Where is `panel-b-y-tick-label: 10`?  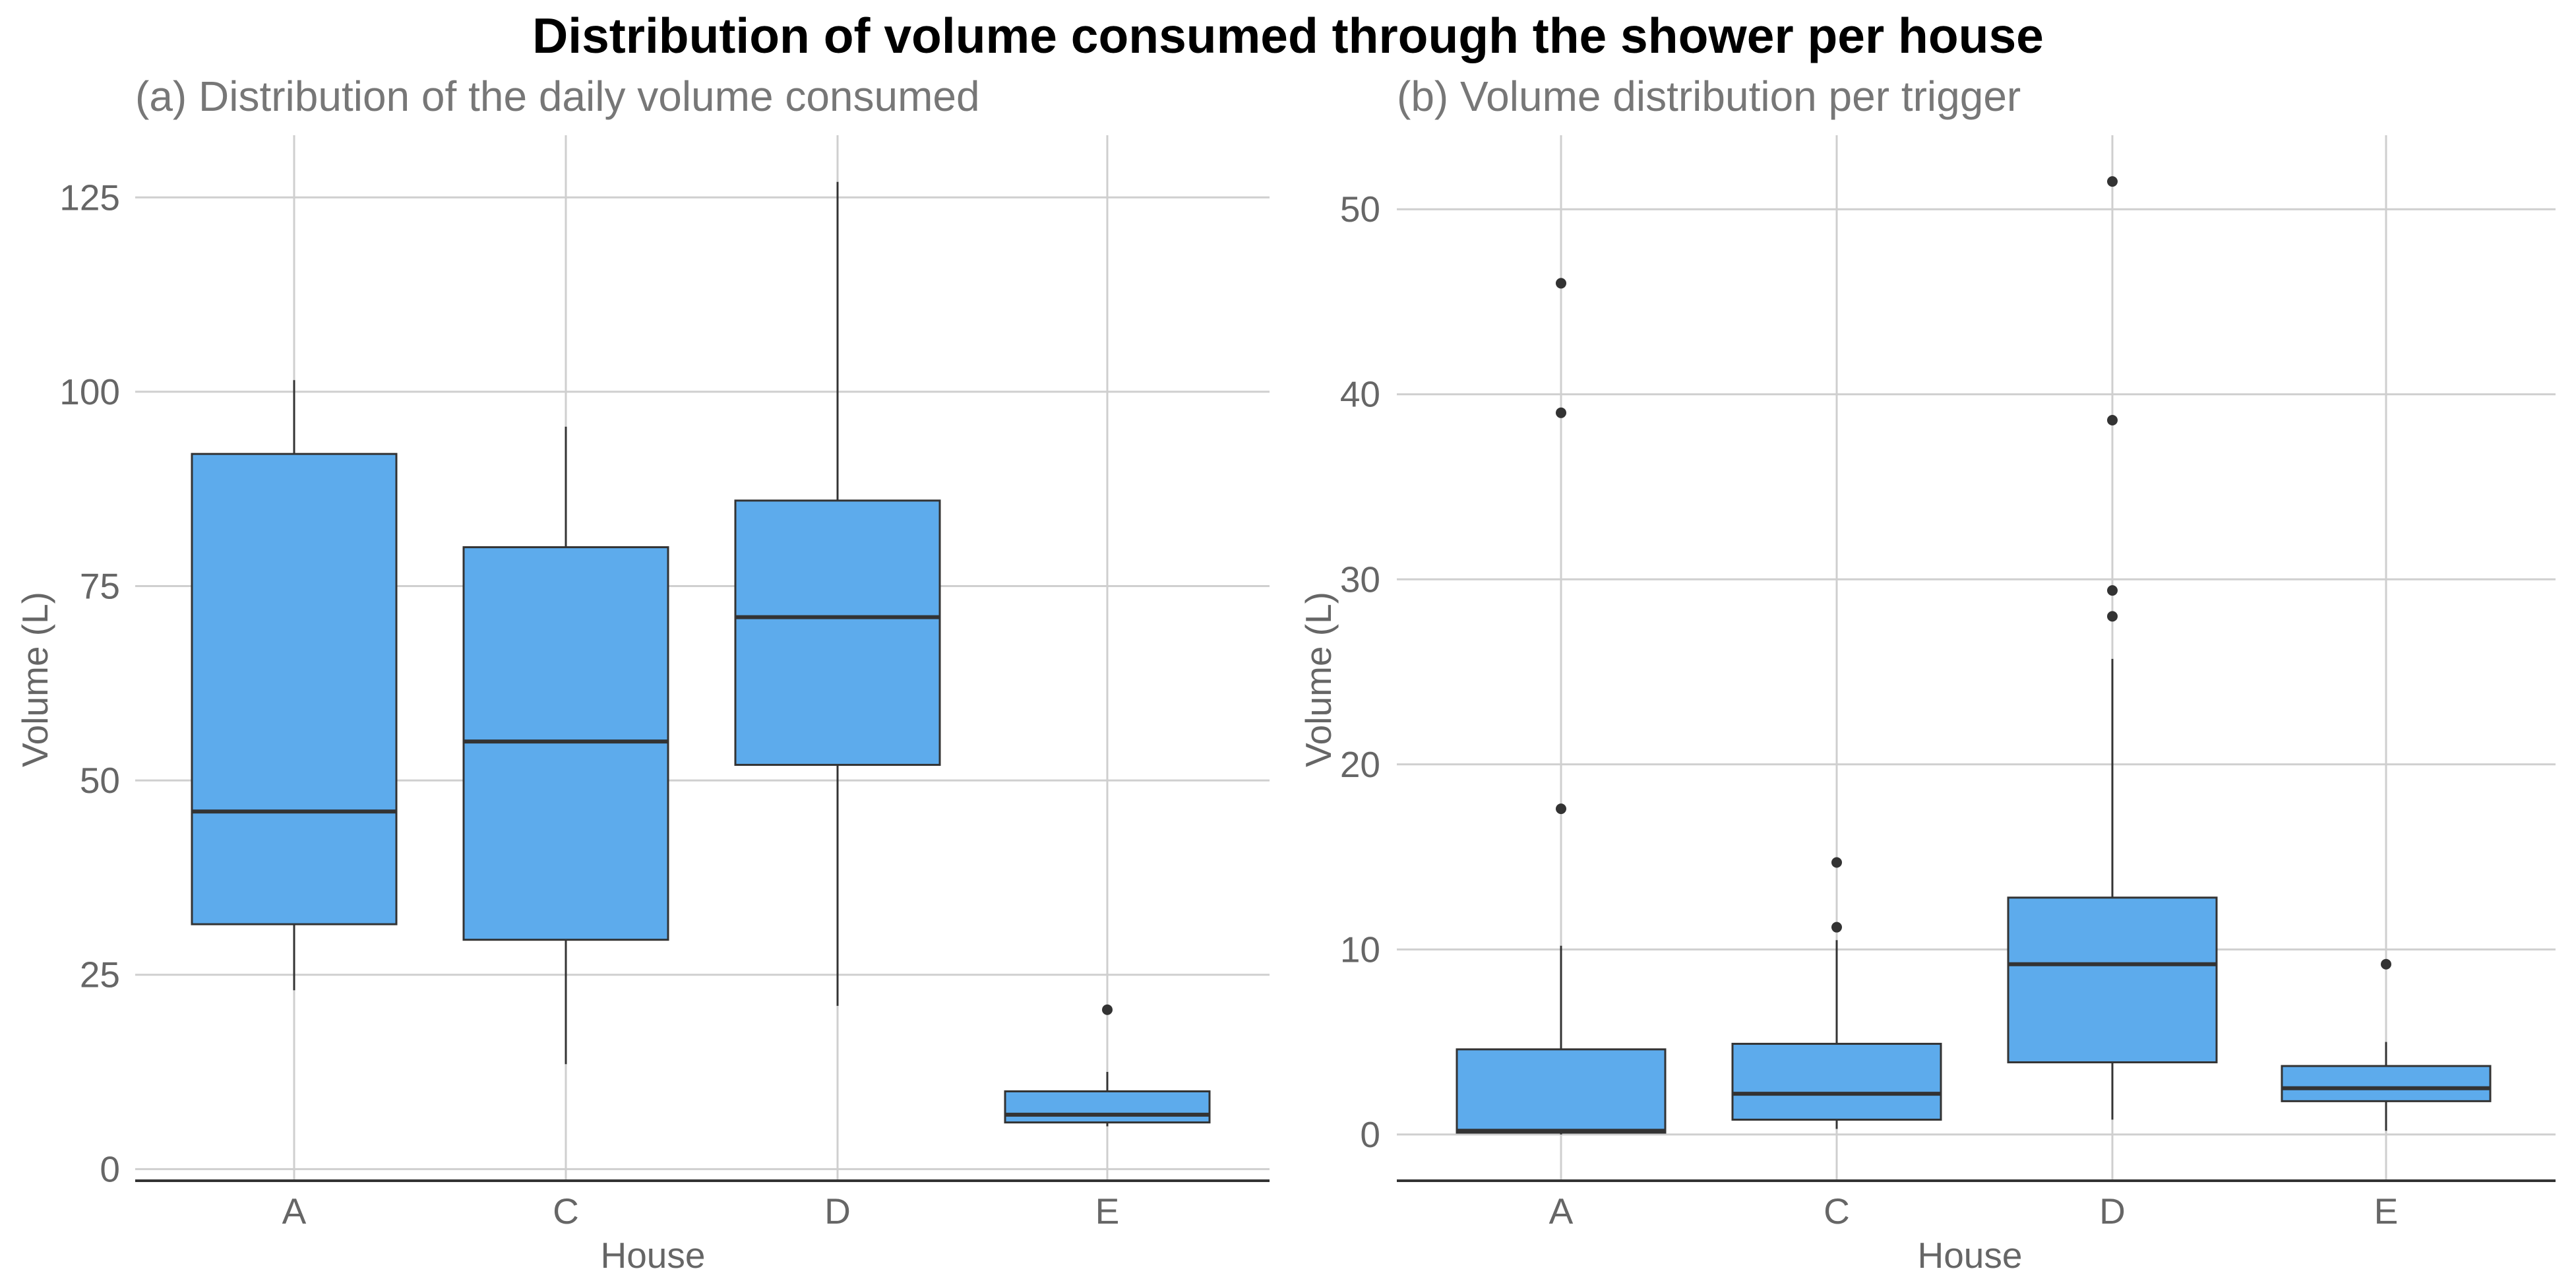 panel-b-y-tick-label: 10 is located at coordinates (1360, 949).